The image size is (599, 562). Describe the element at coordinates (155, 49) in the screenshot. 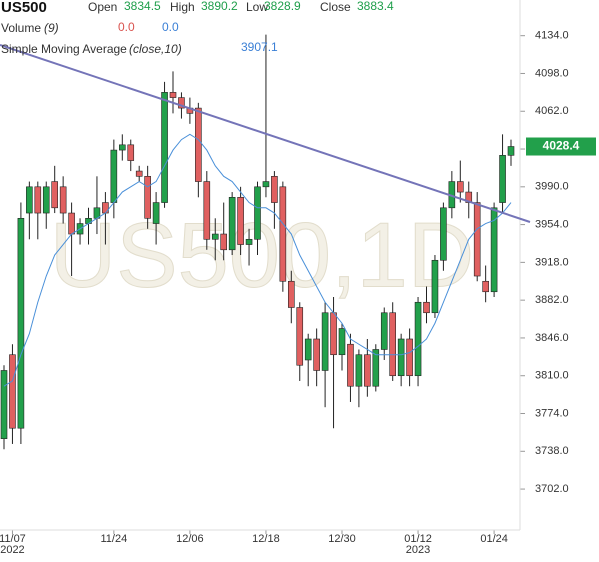

I see `sma-params: (close,10)` at that location.